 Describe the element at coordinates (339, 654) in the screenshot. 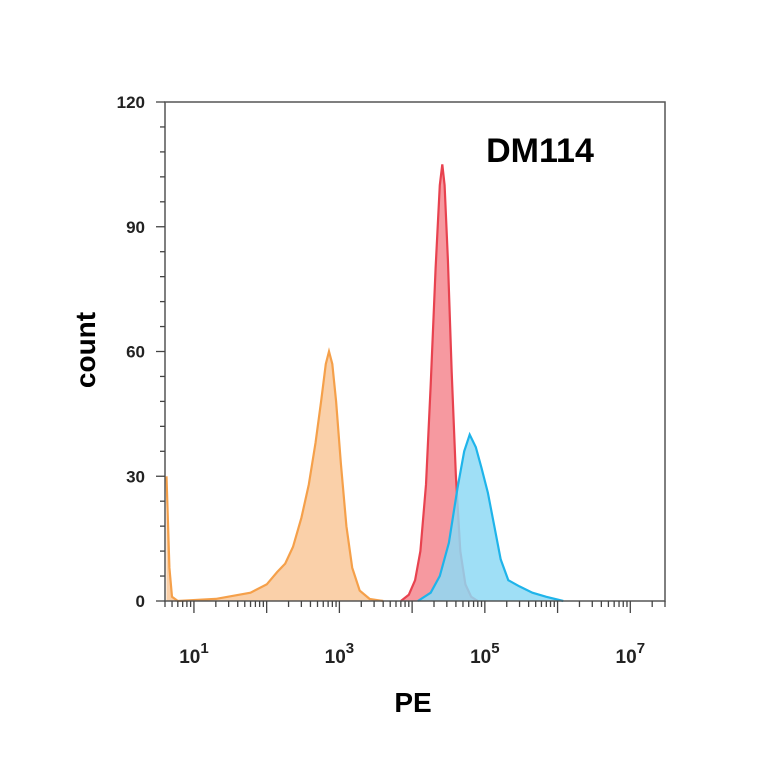

I see `x-tick-label: 10³` at that location.